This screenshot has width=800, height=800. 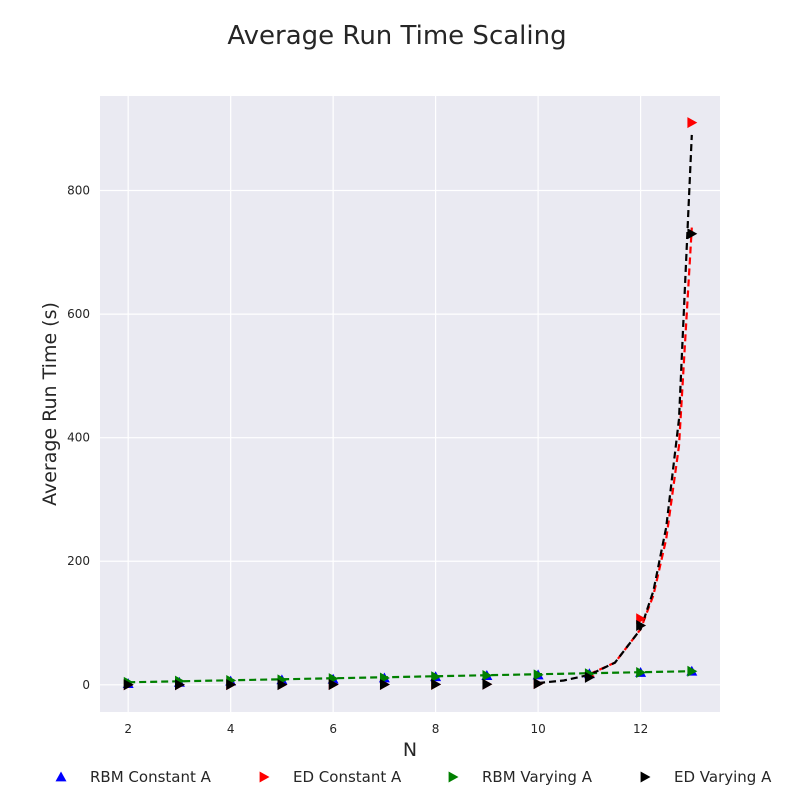 I want to click on legend-label: ED Constant A, so click(x=347, y=777).